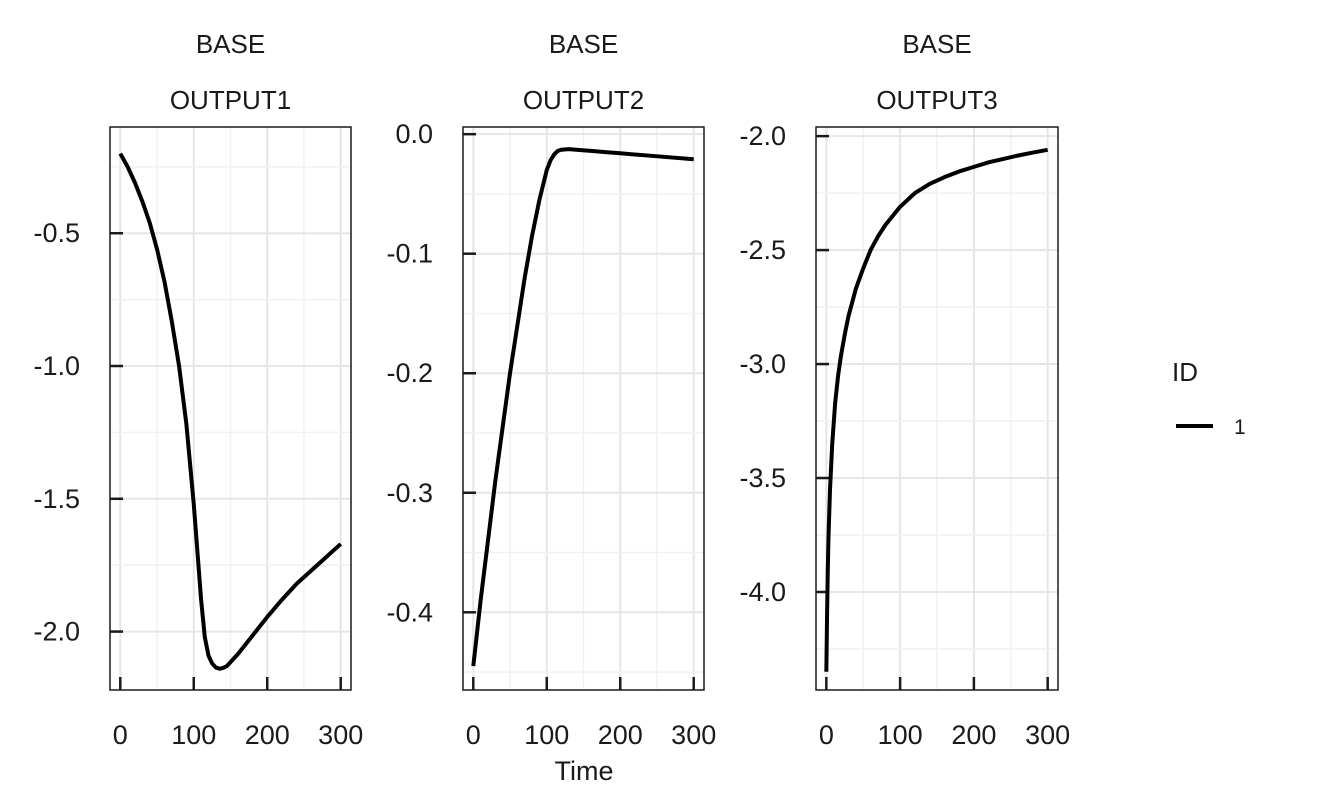  What do you see at coordinates (409, 493) in the screenshot?
I see `y-tick-label: -0.3` at bounding box center [409, 493].